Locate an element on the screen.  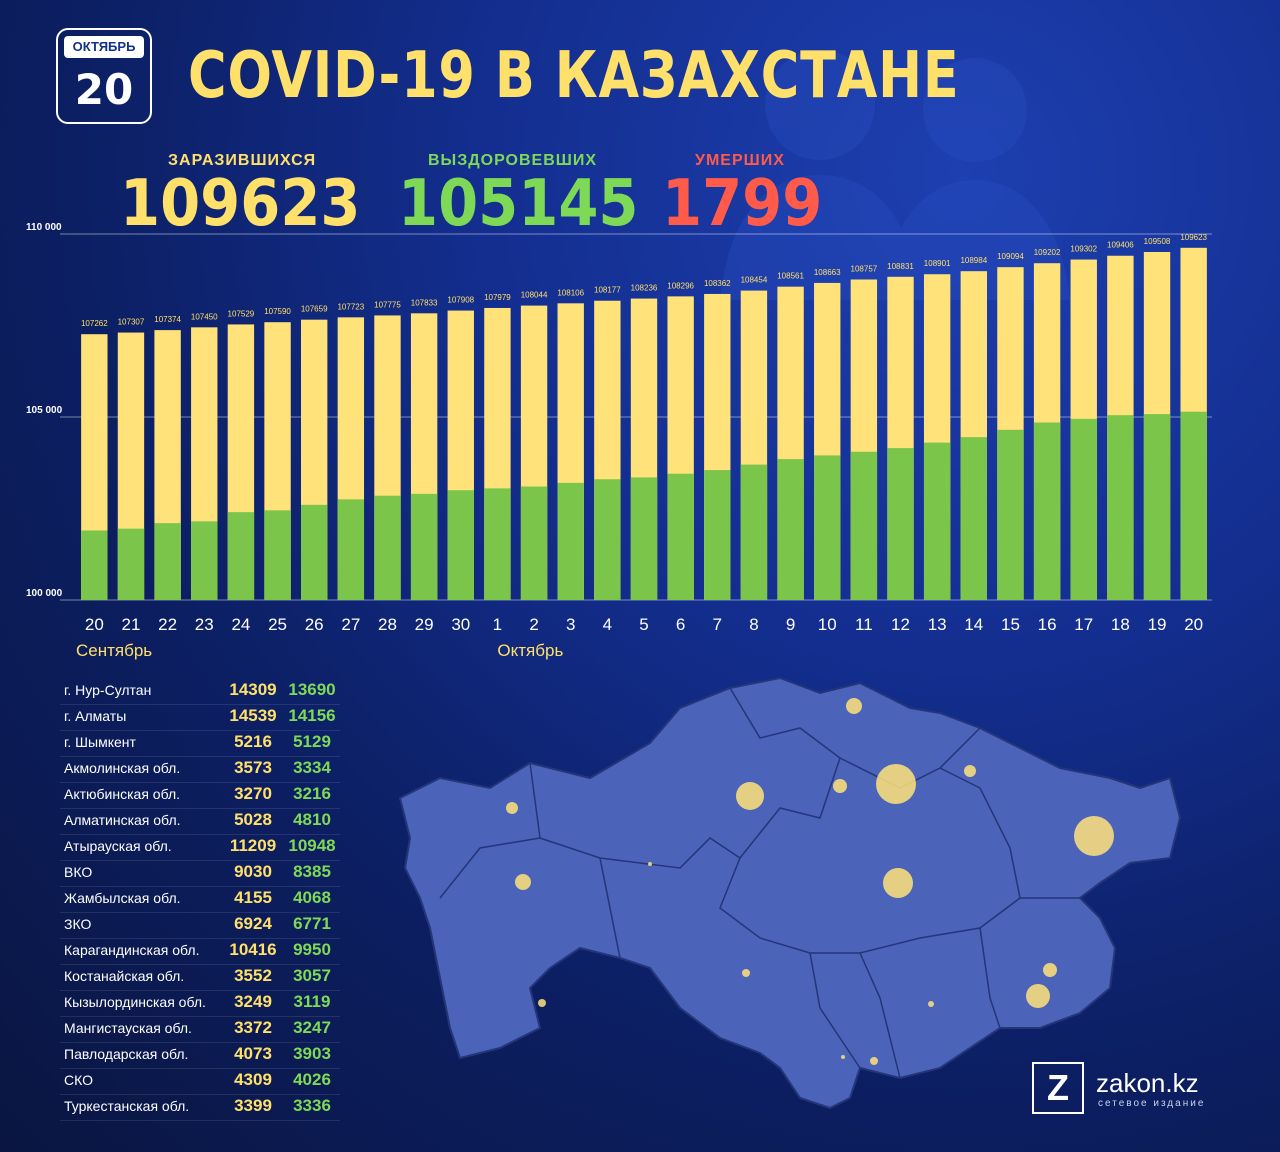
logo-name: zakon.kz is located at coordinates (1147, 1083).